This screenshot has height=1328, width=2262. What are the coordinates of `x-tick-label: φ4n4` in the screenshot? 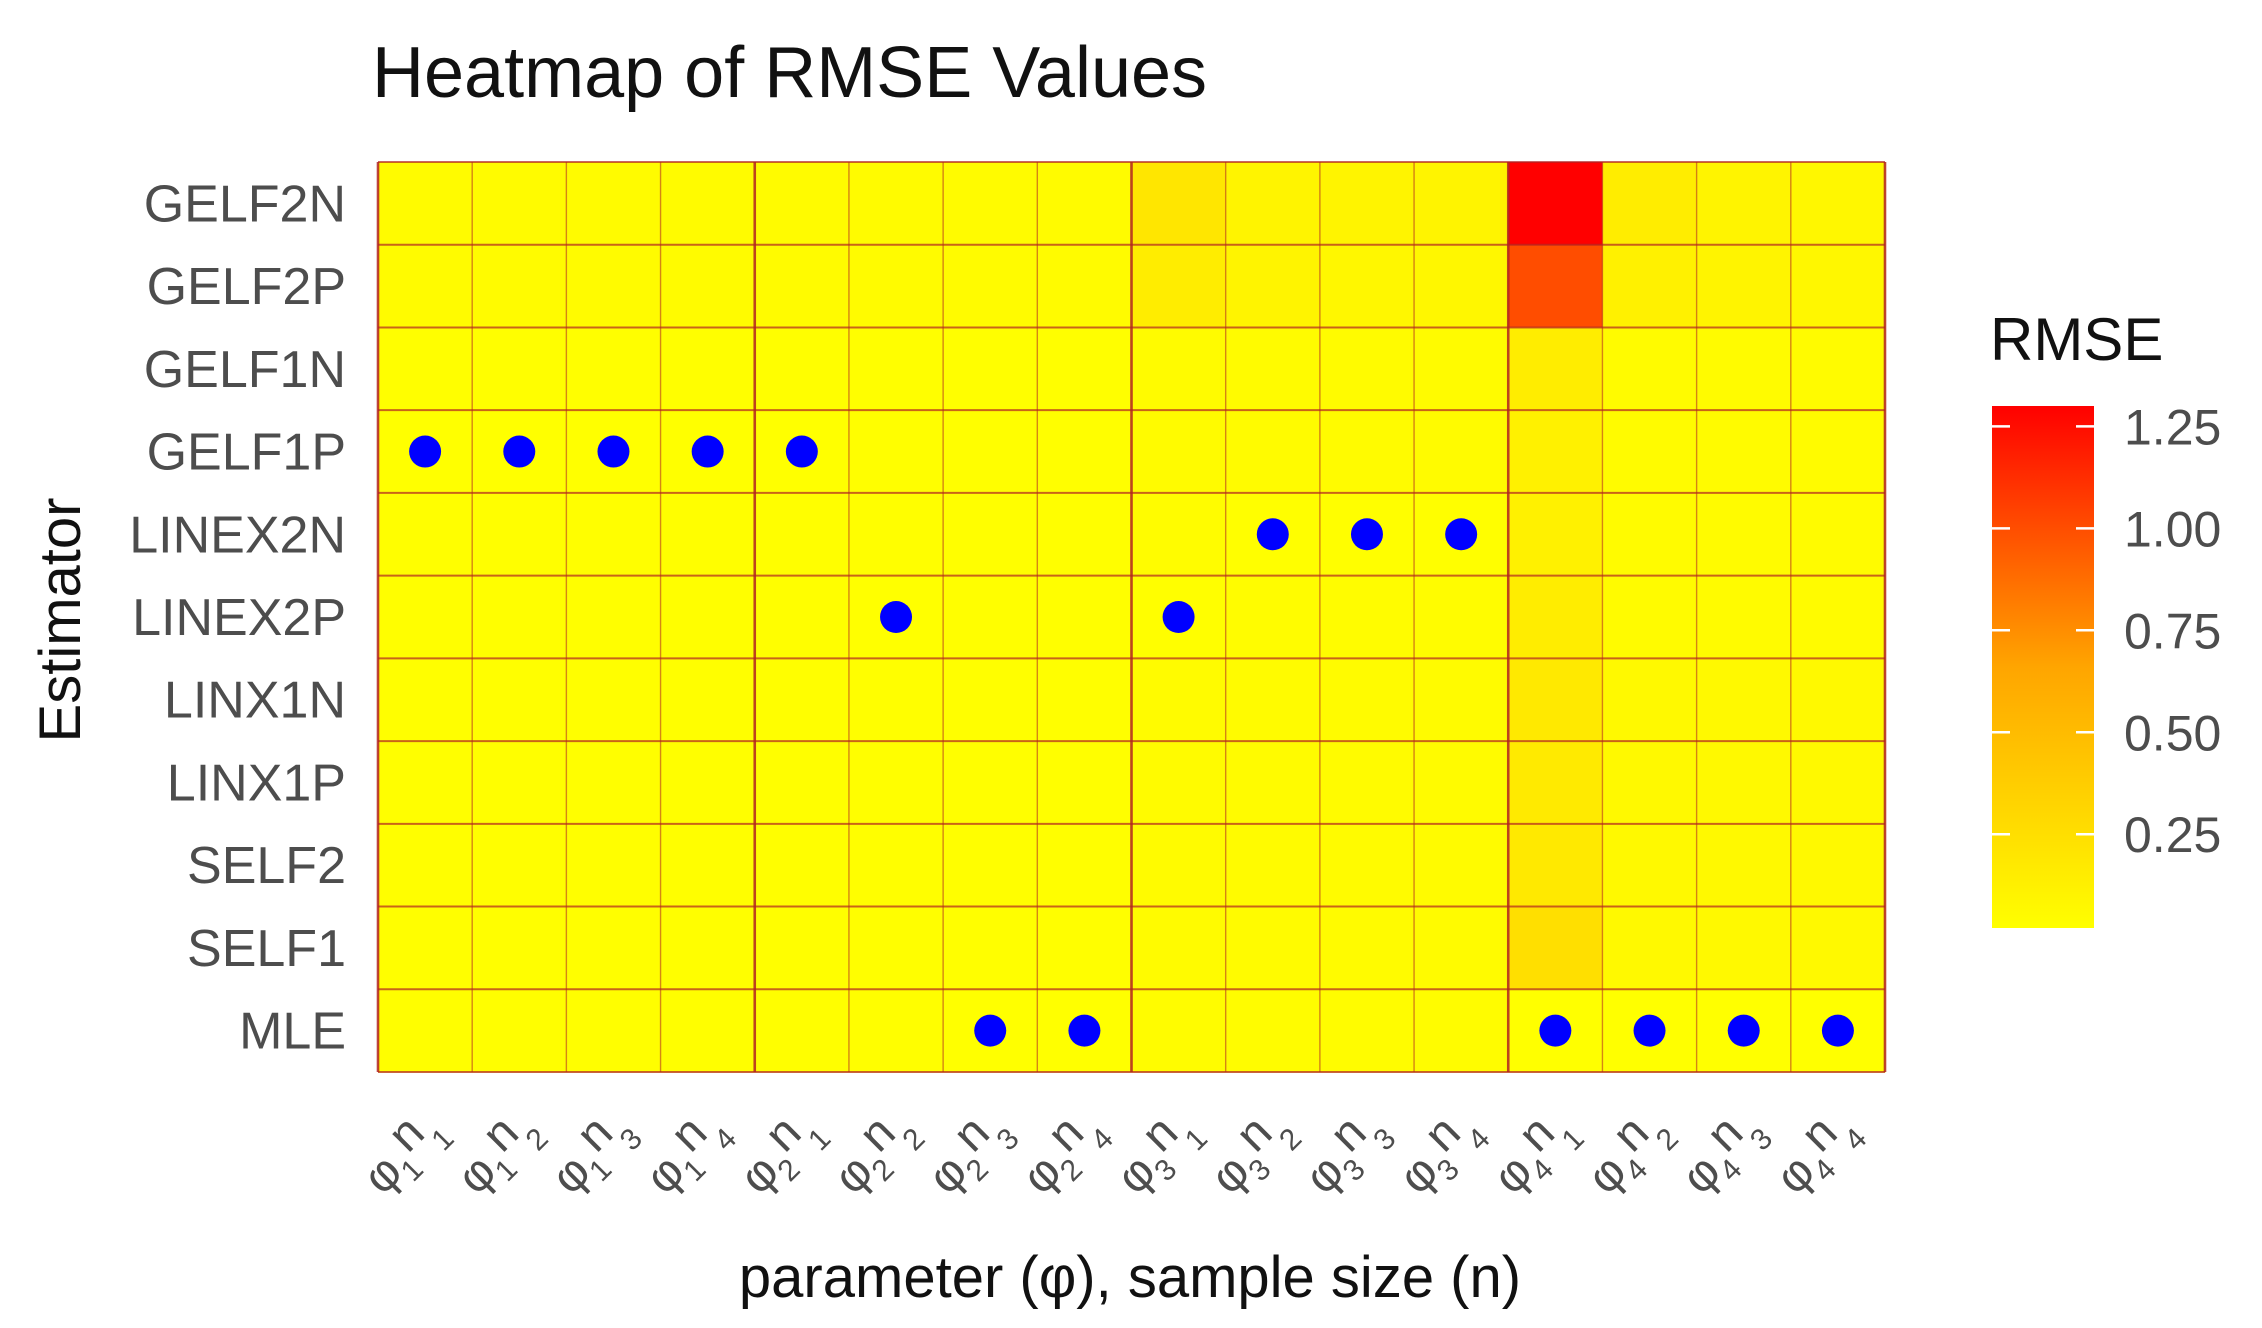 It's located at (1815, 1152).